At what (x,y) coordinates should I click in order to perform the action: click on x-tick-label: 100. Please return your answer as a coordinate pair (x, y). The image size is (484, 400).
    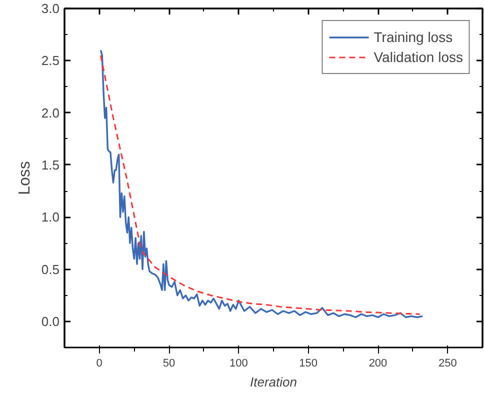
    Looking at the image, I should click on (238, 364).